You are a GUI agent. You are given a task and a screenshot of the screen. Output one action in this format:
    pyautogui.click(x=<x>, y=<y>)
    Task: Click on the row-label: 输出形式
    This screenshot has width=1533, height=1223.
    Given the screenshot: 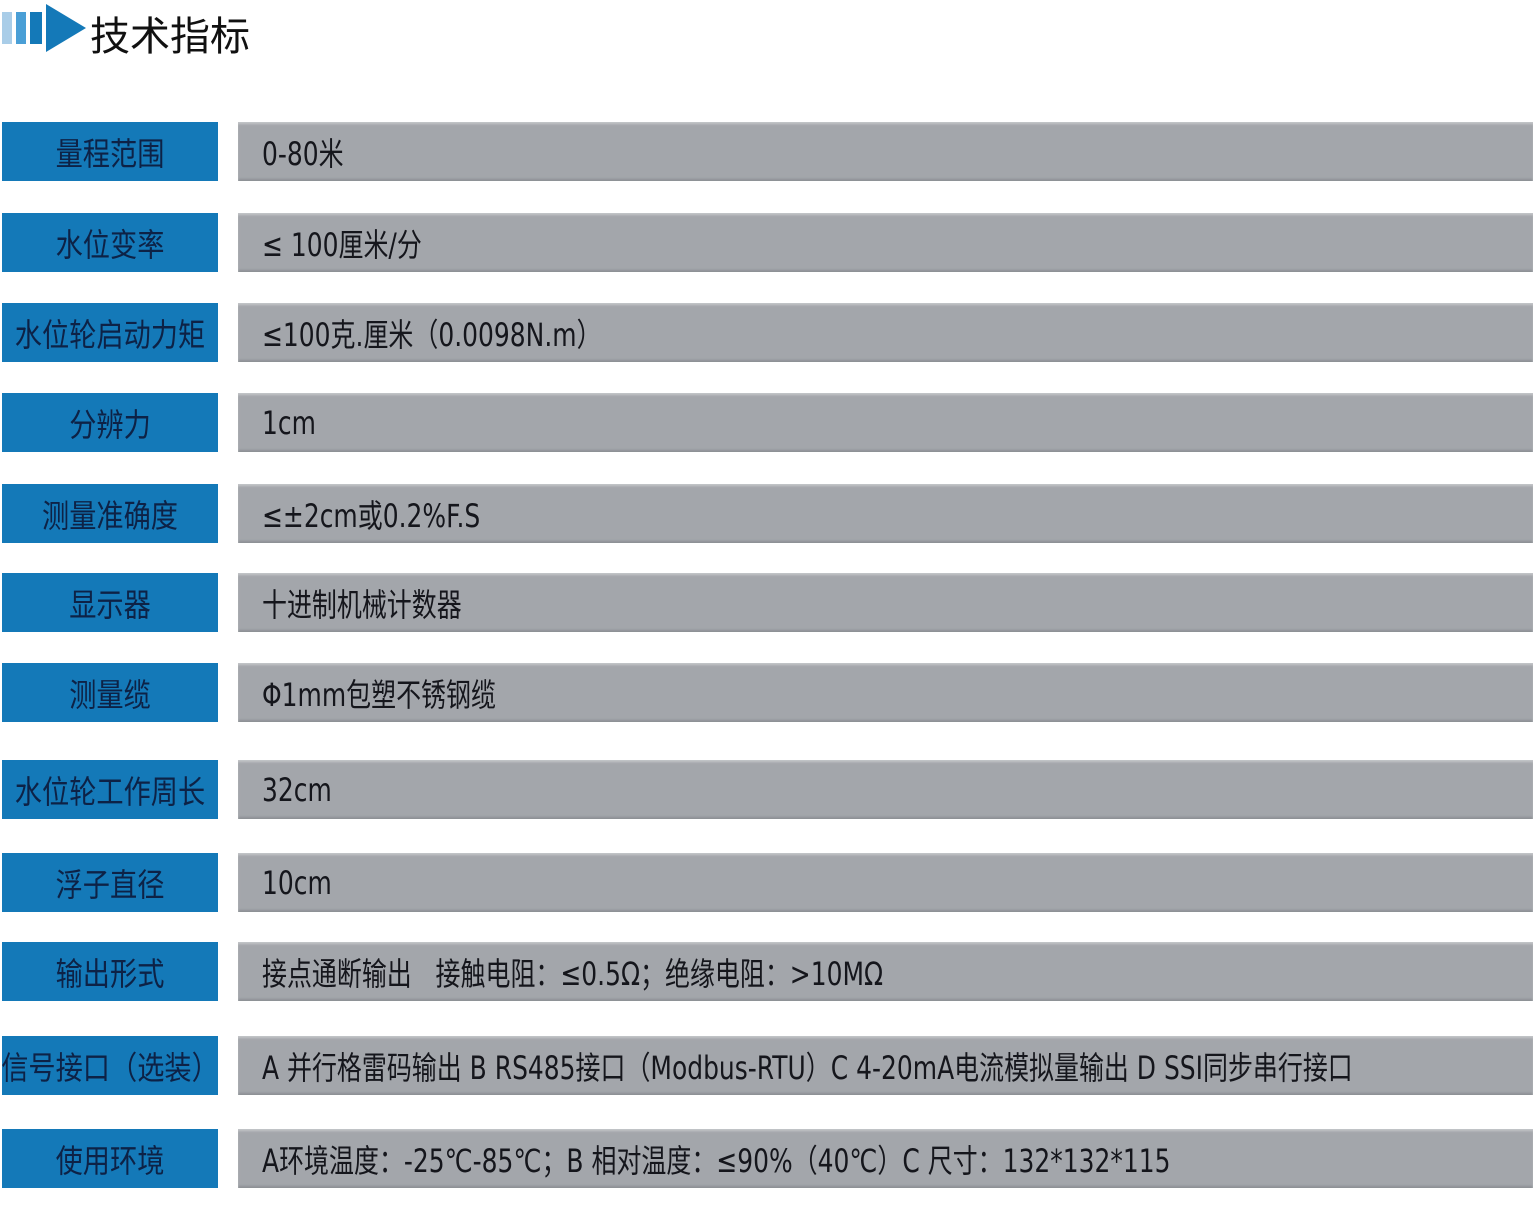 What is the action you would take?
    pyautogui.click(x=110, y=973)
    